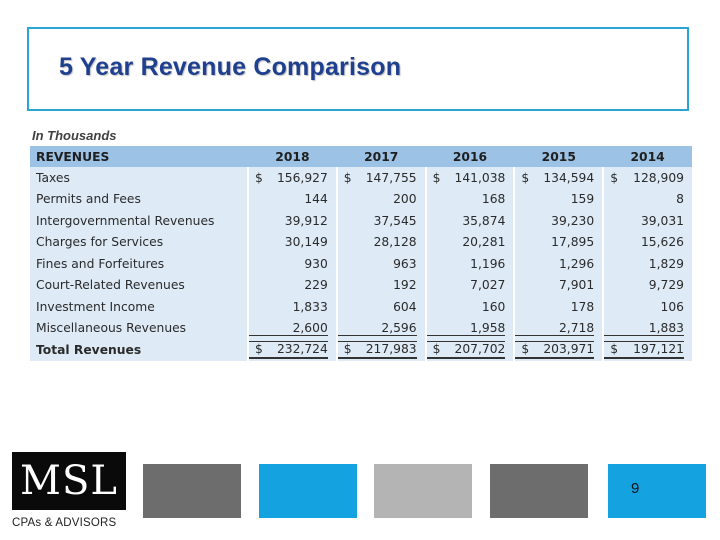  I want to click on footer-block-gray, so click(539, 491).